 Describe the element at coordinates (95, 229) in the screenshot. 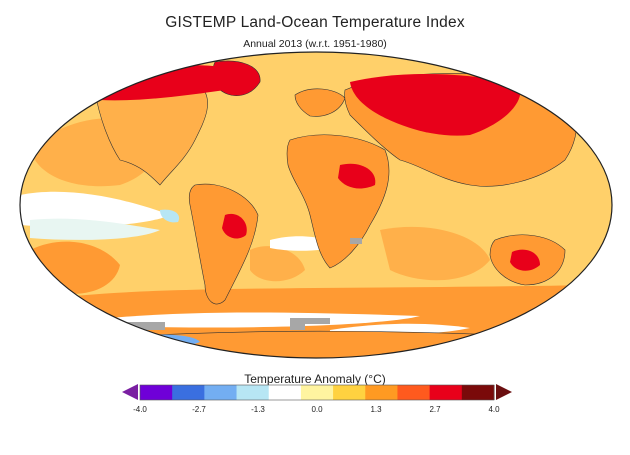

I see `pale-band-tropical-pacific` at that location.